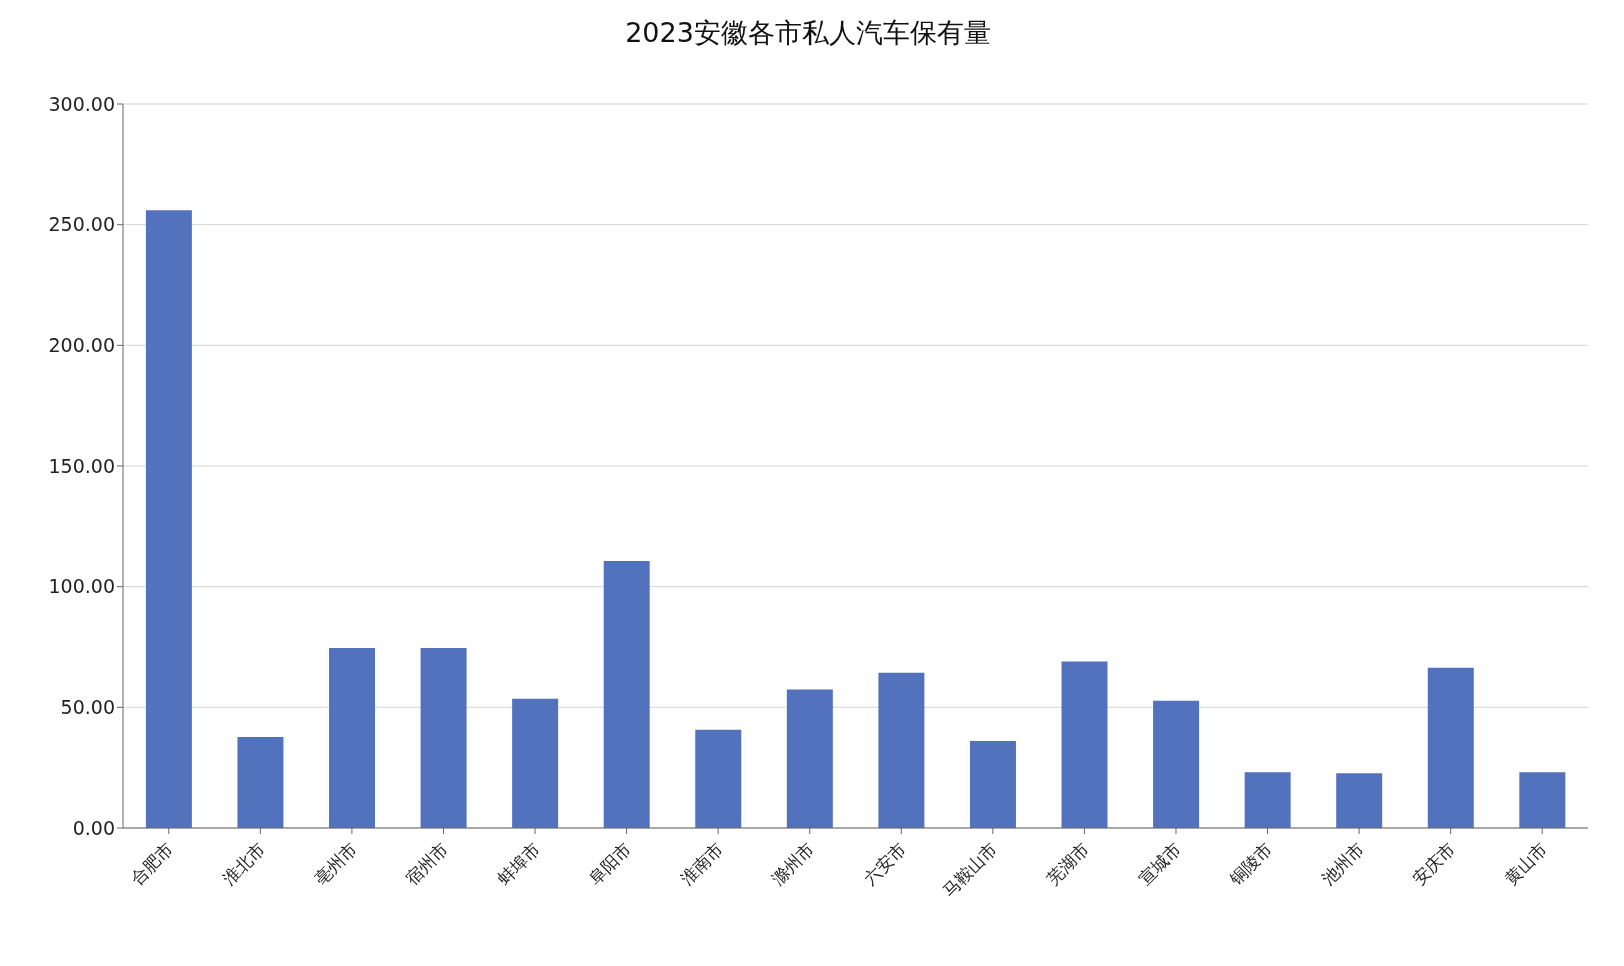 Image resolution: width=1624 pixels, height=966 pixels. What do you see at coordinates (1434, 863) in the screenshot?
I see `x-tick-label: 安庆市` at bounding box center [1434, 863].